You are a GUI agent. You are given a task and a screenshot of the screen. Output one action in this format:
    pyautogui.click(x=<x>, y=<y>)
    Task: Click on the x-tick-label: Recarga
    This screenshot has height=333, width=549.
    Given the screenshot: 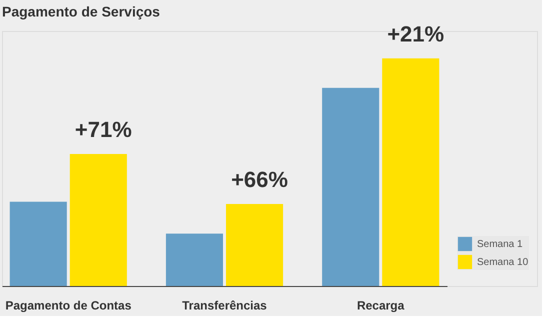 What is the action you would take?
    pyautogui.click(x=380, y=305)
    